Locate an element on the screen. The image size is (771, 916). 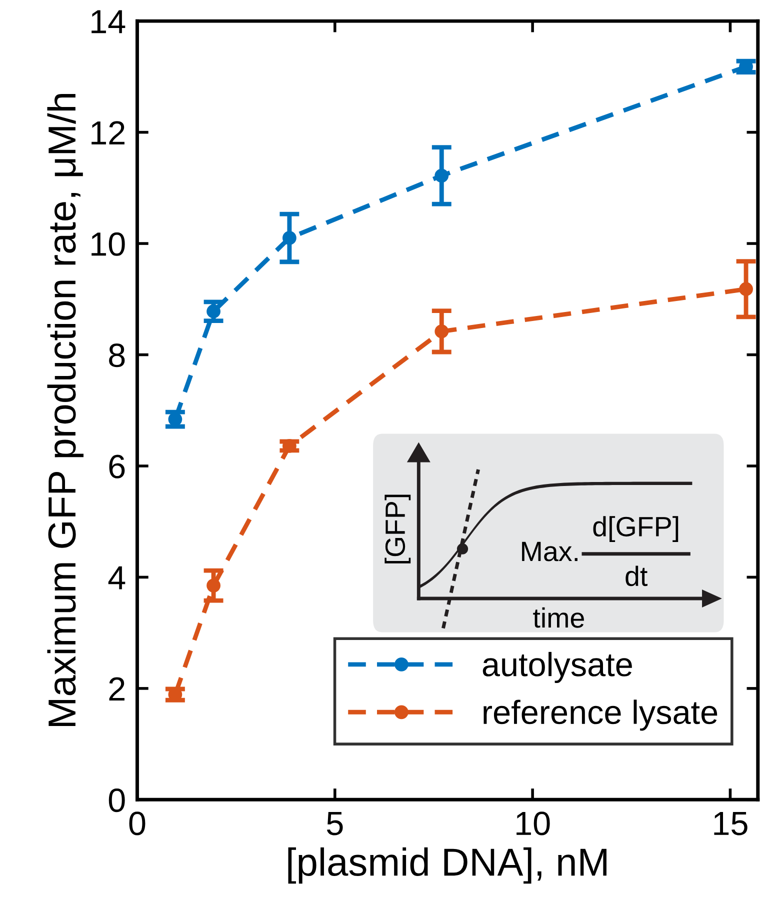
legend-label: reference lysate is located at coordinates (601, 715).